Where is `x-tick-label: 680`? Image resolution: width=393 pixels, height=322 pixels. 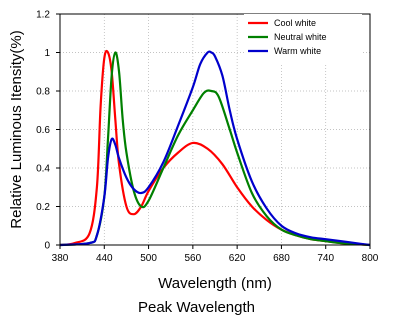
x-tick-label: 680 is located at coordinates (281, 258).